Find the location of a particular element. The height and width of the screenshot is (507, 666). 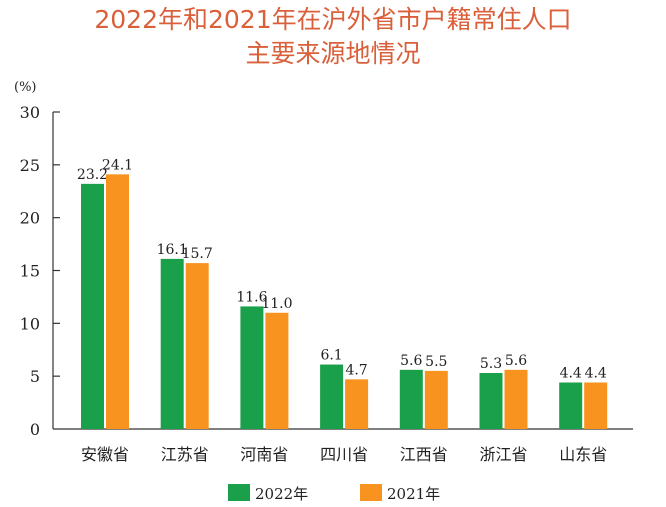

x-tick-label: 安徽省 is located at coordinates (105, 454).